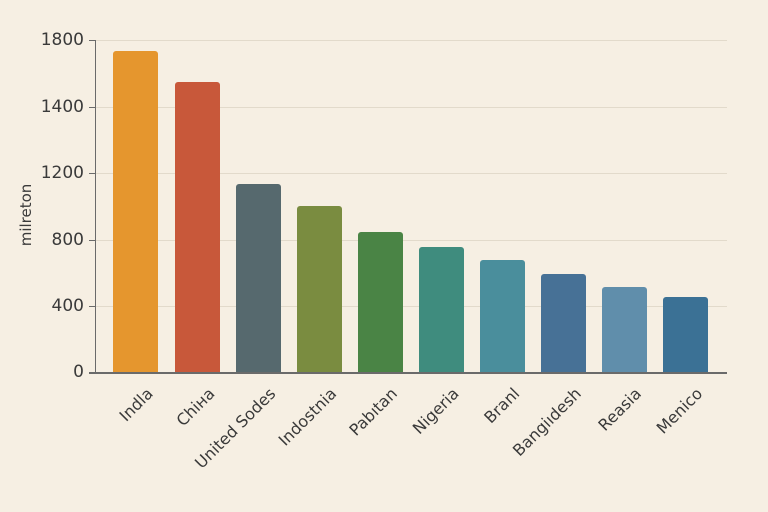  Describe the element at coordinates (195, 407) in the screenshot. I see `x-tick-label: Chiнa` at that location.